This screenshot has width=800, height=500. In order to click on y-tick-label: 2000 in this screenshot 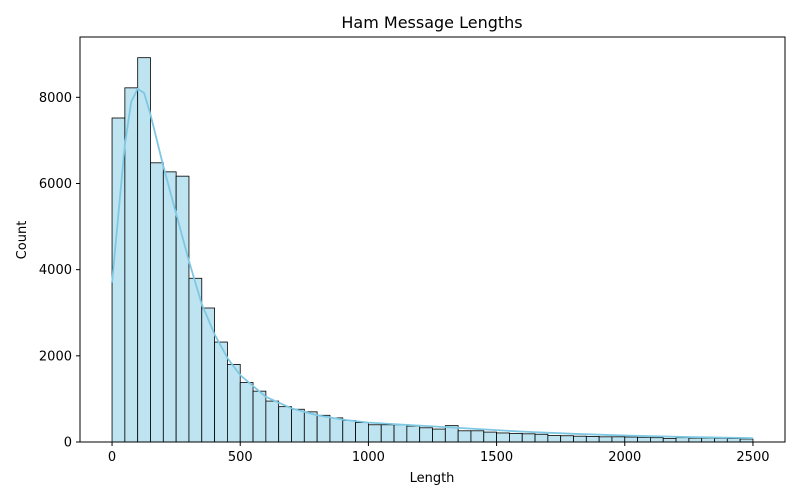, I will do `click(55, 356)`.